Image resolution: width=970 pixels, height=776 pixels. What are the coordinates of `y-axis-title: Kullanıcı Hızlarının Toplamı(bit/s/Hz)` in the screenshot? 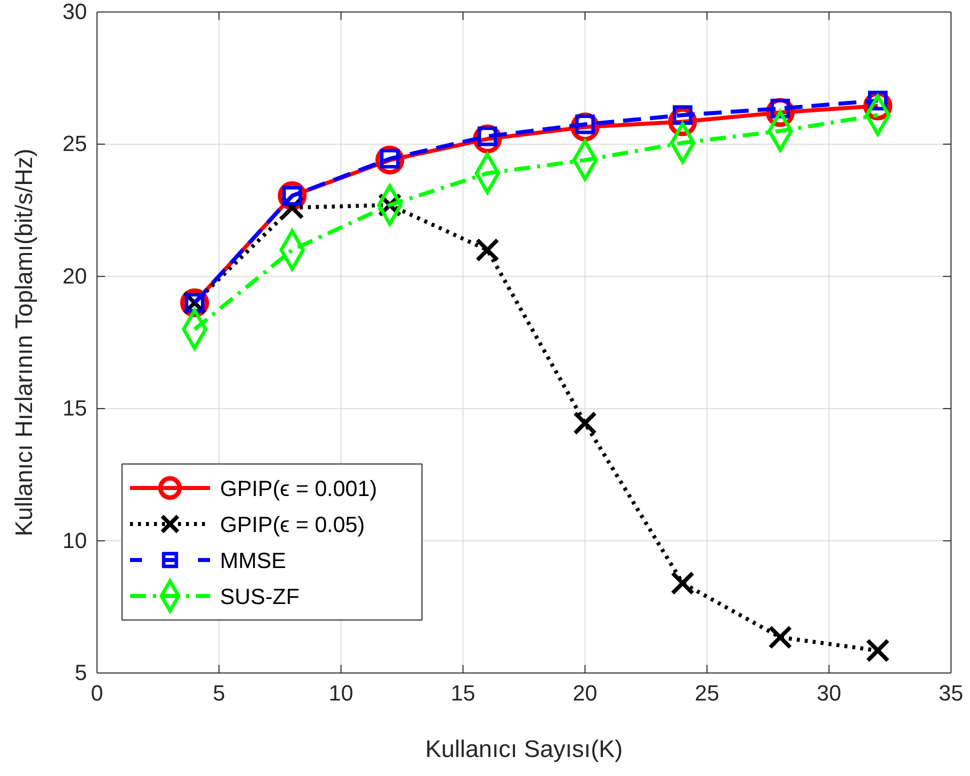 It's located at (24, 342).